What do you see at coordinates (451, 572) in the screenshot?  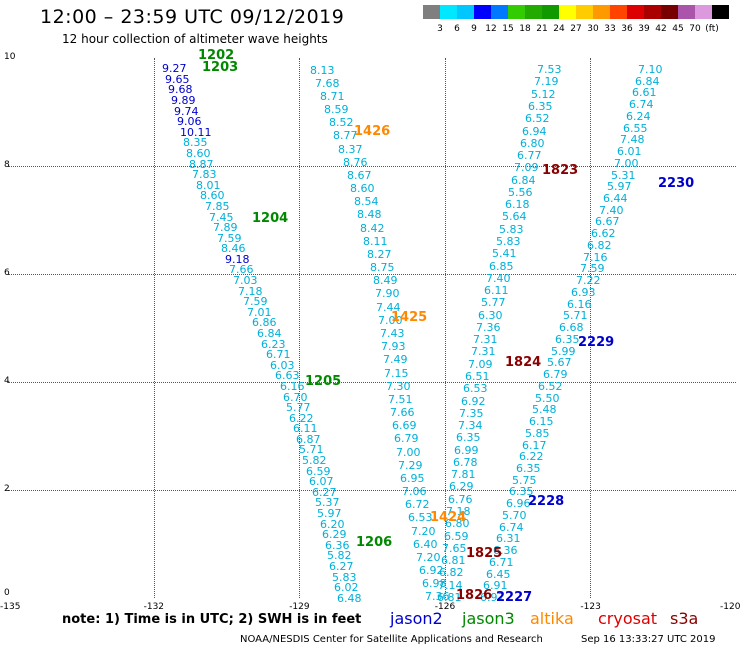 I see `wave-height-value: 6.82` at bounding box center [451, 572].